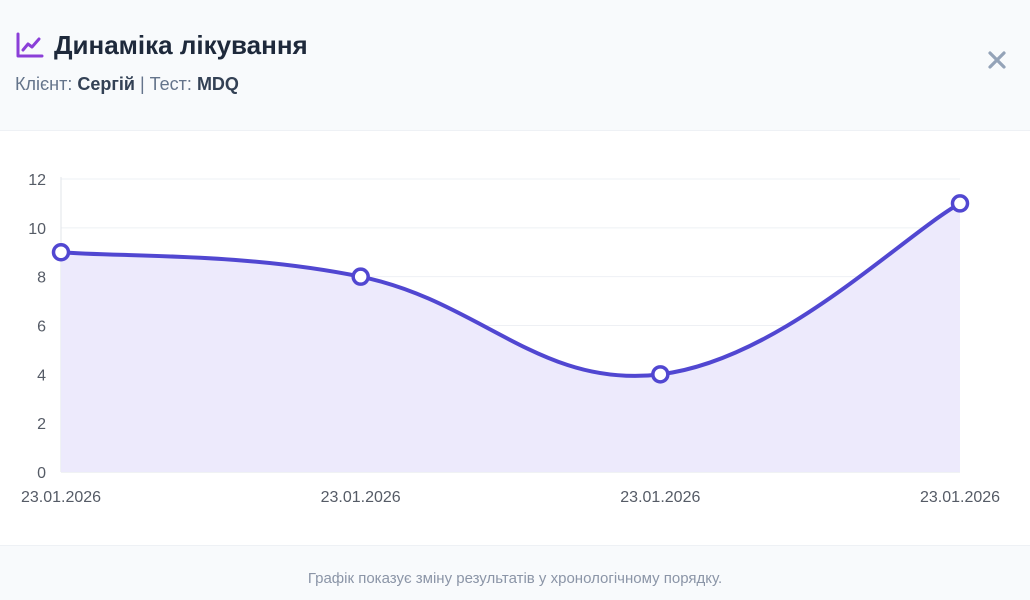 The width and height of the screenshot is (1030, 600). I want to click on subtitle: Клієнт: Сергій | Тест: MDQ, so click(127, 84).